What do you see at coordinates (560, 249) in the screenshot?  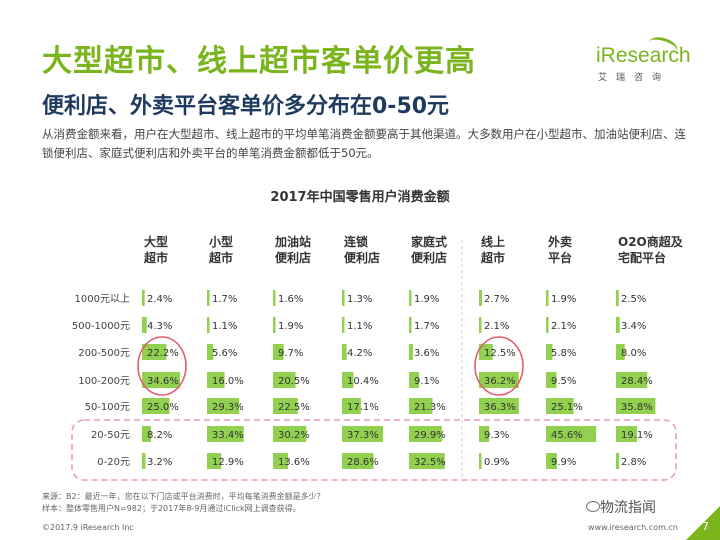 I see `column-header: 外卖平台` at bounding box center [560, 249].